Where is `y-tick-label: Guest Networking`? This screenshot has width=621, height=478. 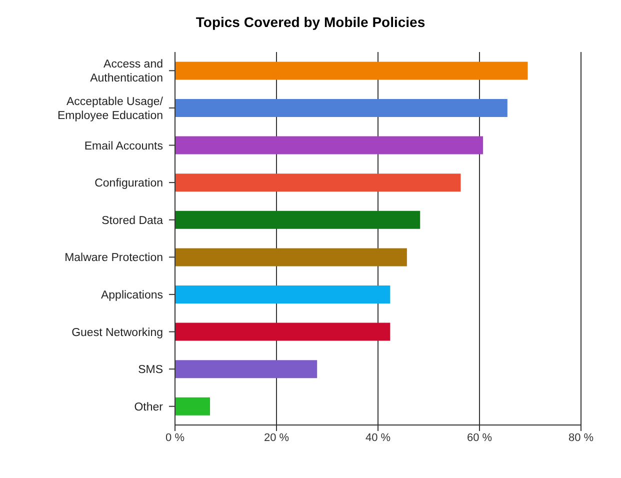 y-tick-label: Guest Networking is located at coordinates (117, 332).